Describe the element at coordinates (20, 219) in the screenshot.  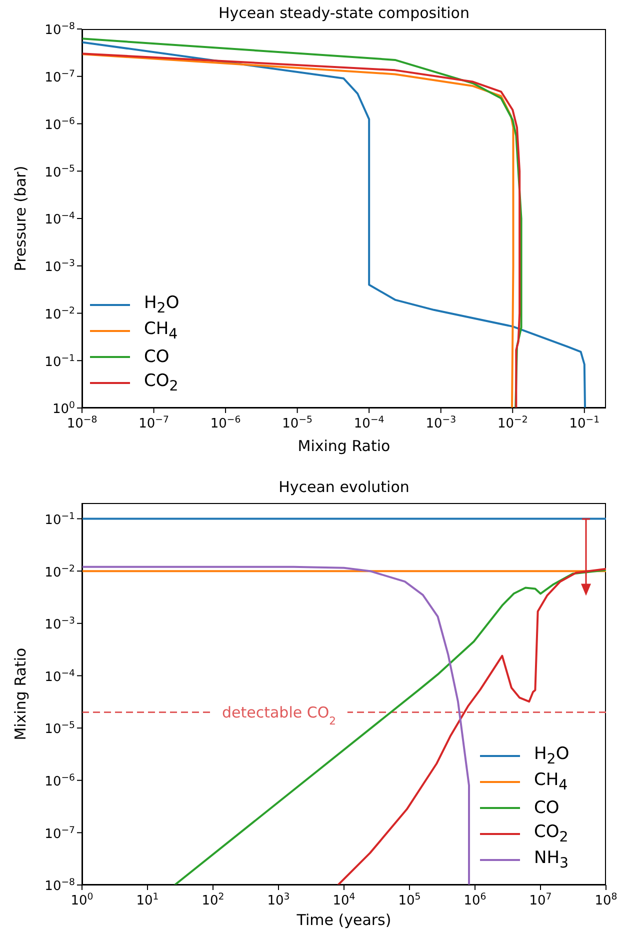
I see `y-axis-title: Pressure (bar)` at that location.